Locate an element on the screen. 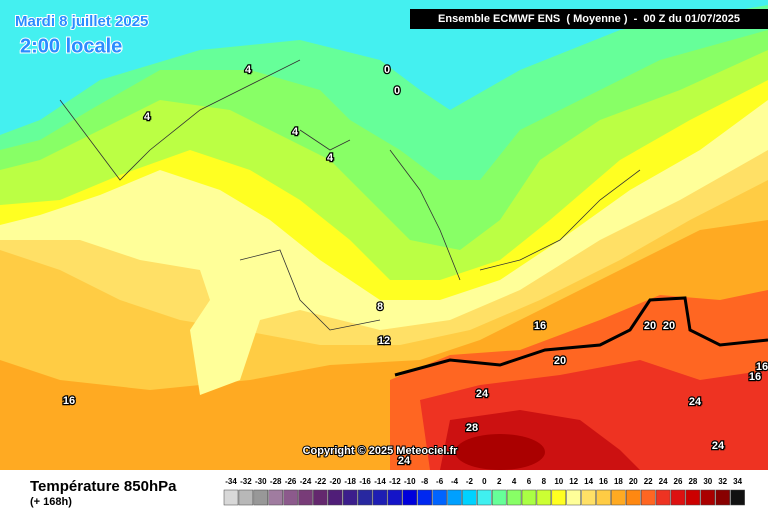 The width and height of the screenshot is (768, 512). contour-label: 28 is located at coordinates (472, 428).